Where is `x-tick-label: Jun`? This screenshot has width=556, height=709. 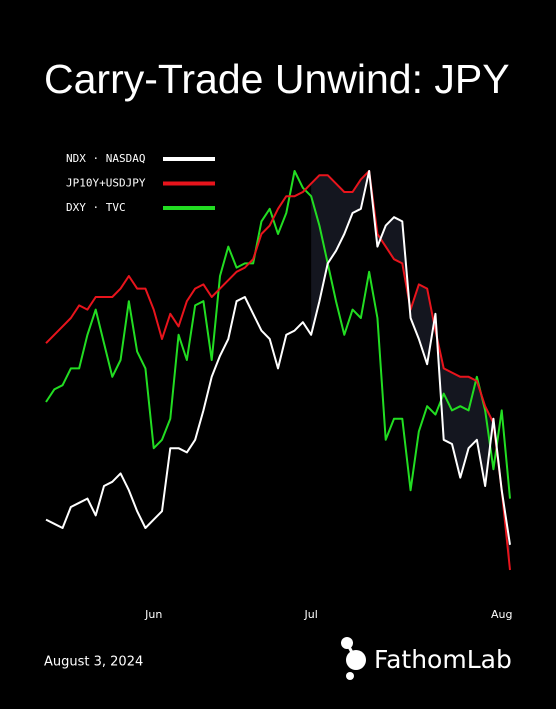
x-tick-label: Jun is located at coordinates (153, 614).